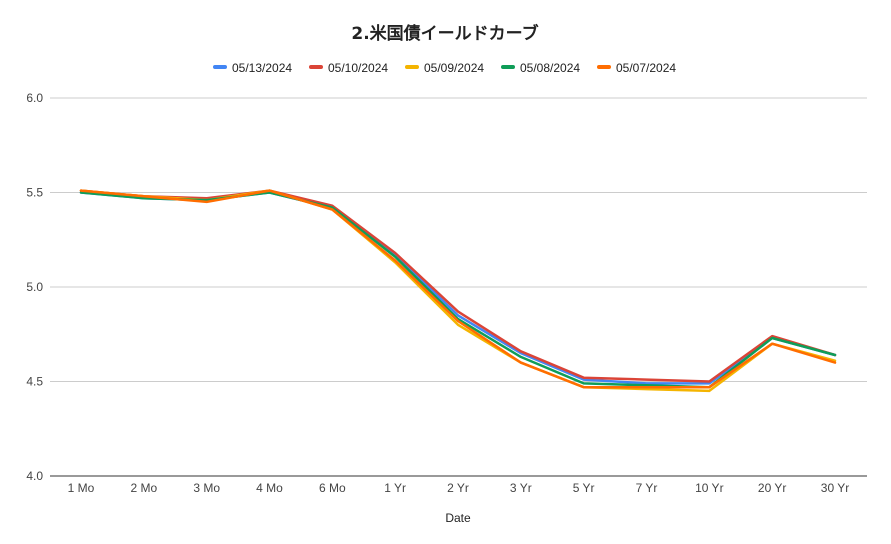  I want to click on y-tick-label: 5.5, so click(34, 193).